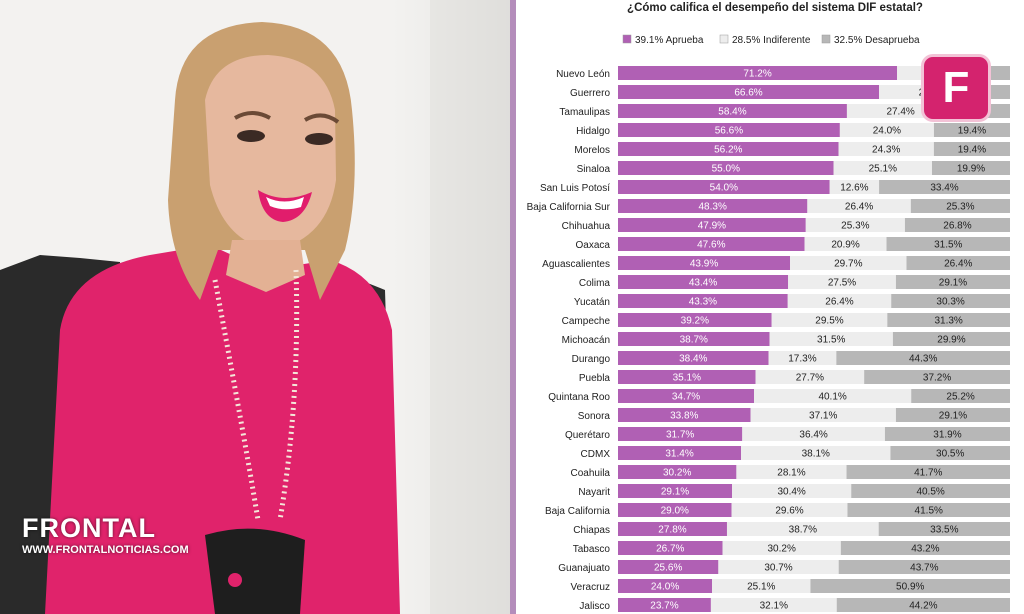  What do you see at coordinates (950, 454) in the screenshot?
I see `data-label: 30.5%` at bounding box center [950, 454].